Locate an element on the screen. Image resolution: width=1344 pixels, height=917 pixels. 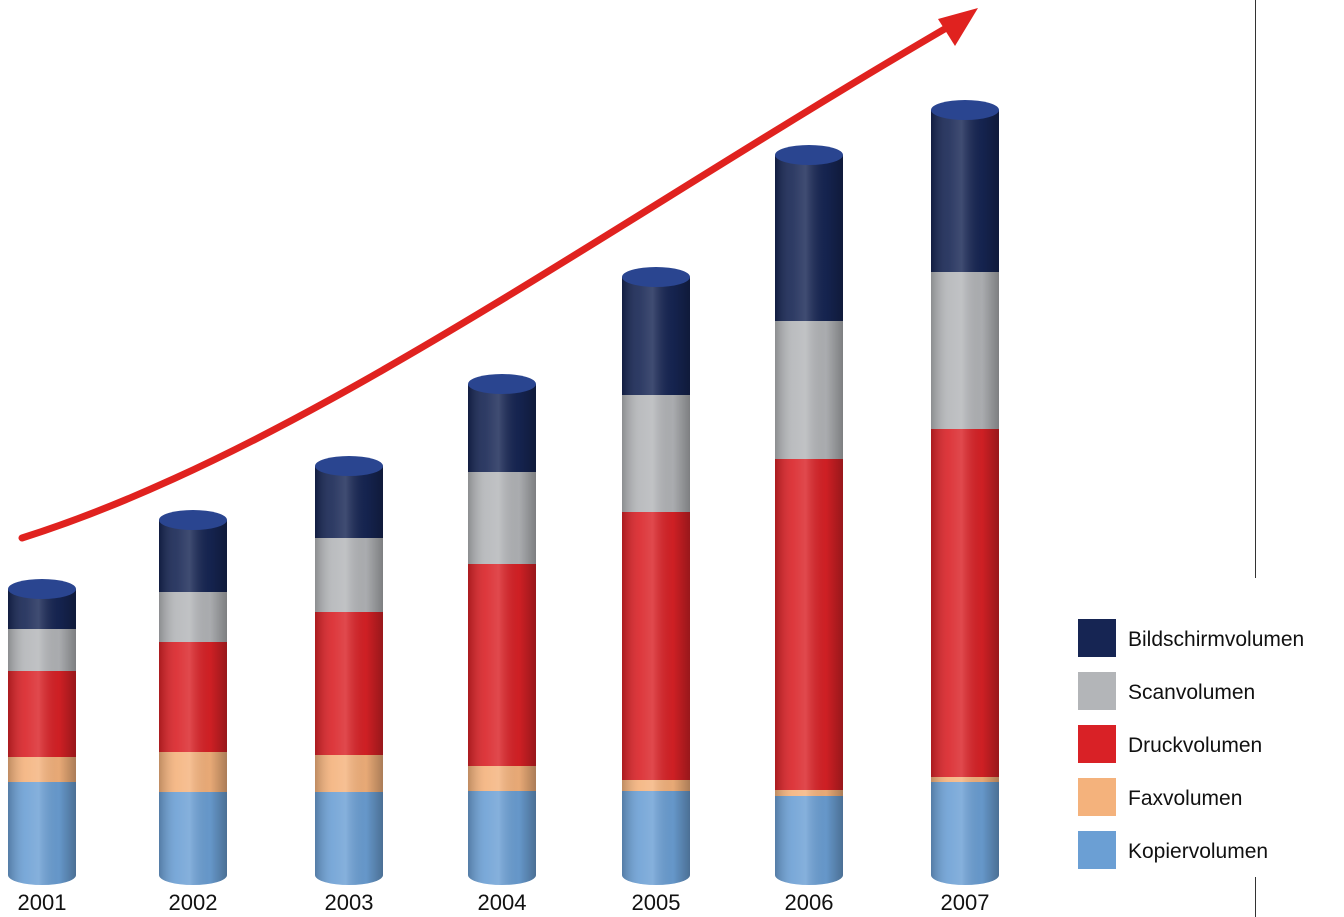
bar-stack-2005 is located at coordinates (656, 576).